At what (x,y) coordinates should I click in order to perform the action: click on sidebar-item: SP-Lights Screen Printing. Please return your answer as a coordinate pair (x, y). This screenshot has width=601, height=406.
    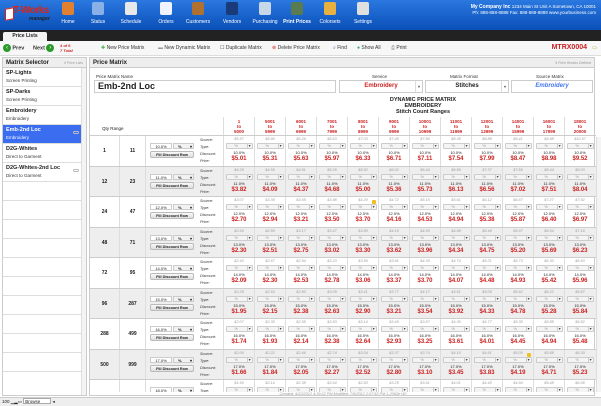
    Looking at the image, I should click on (43, 77).